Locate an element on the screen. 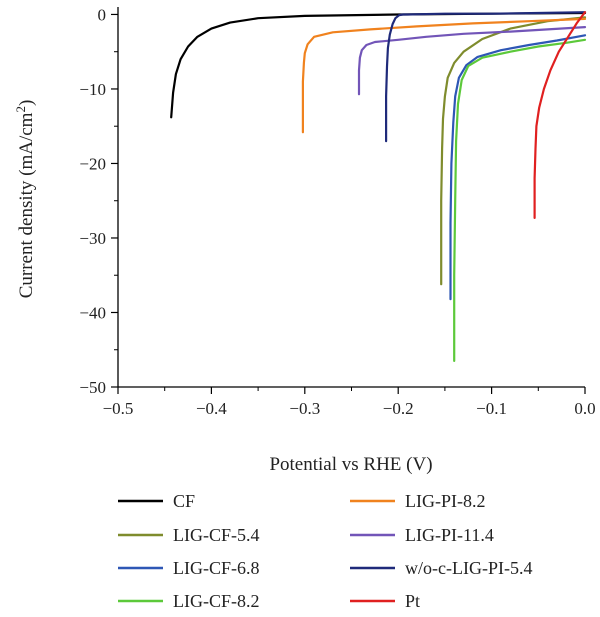  y-axis-label-tail: ) is located at coordinates (26, 103).